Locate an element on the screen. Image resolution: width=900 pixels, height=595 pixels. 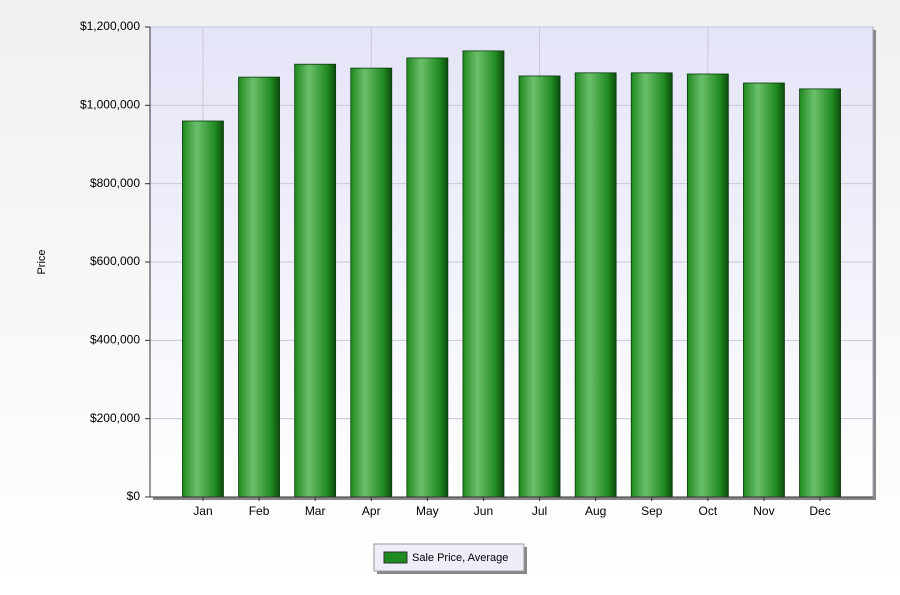
x-tick-label: Dec is located at coordinates (819, 511).